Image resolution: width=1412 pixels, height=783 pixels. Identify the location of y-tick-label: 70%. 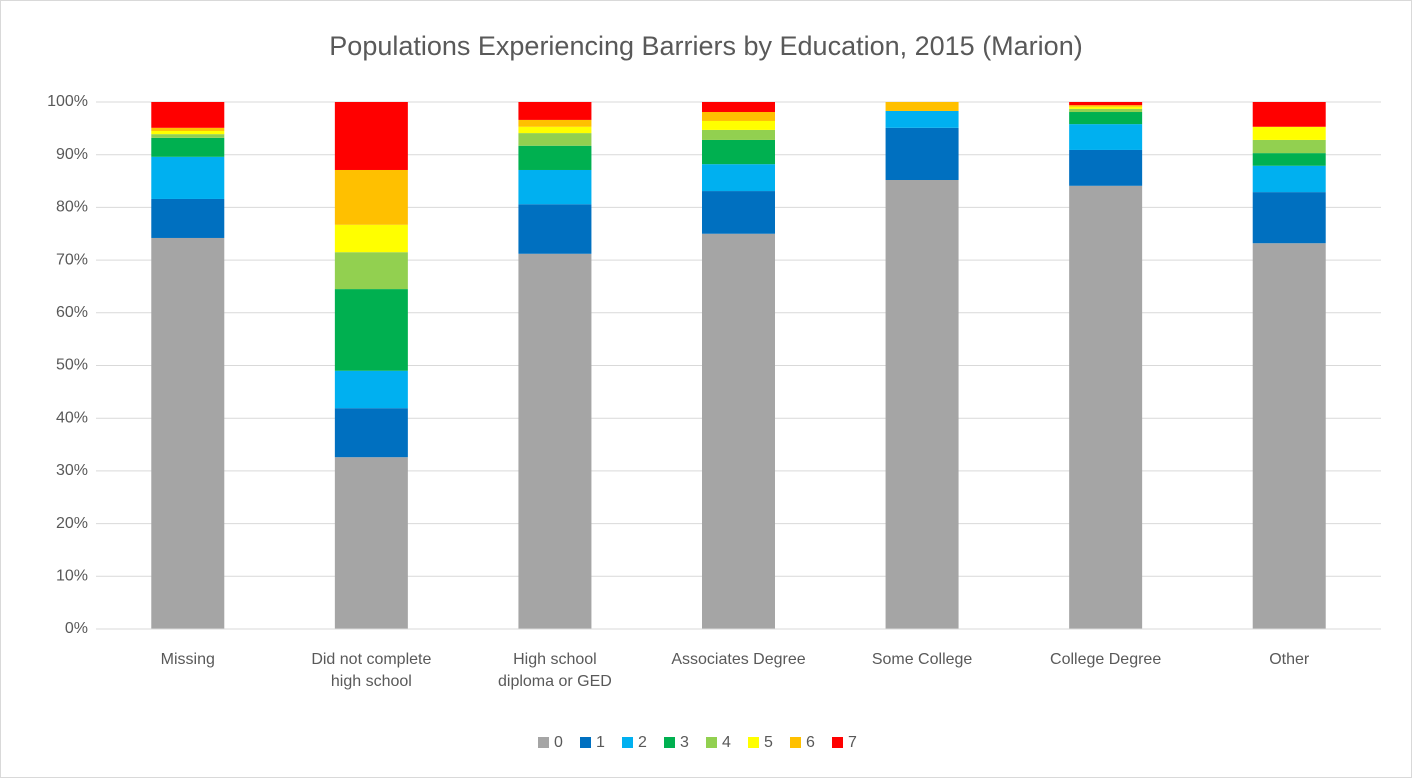
(72, 259).